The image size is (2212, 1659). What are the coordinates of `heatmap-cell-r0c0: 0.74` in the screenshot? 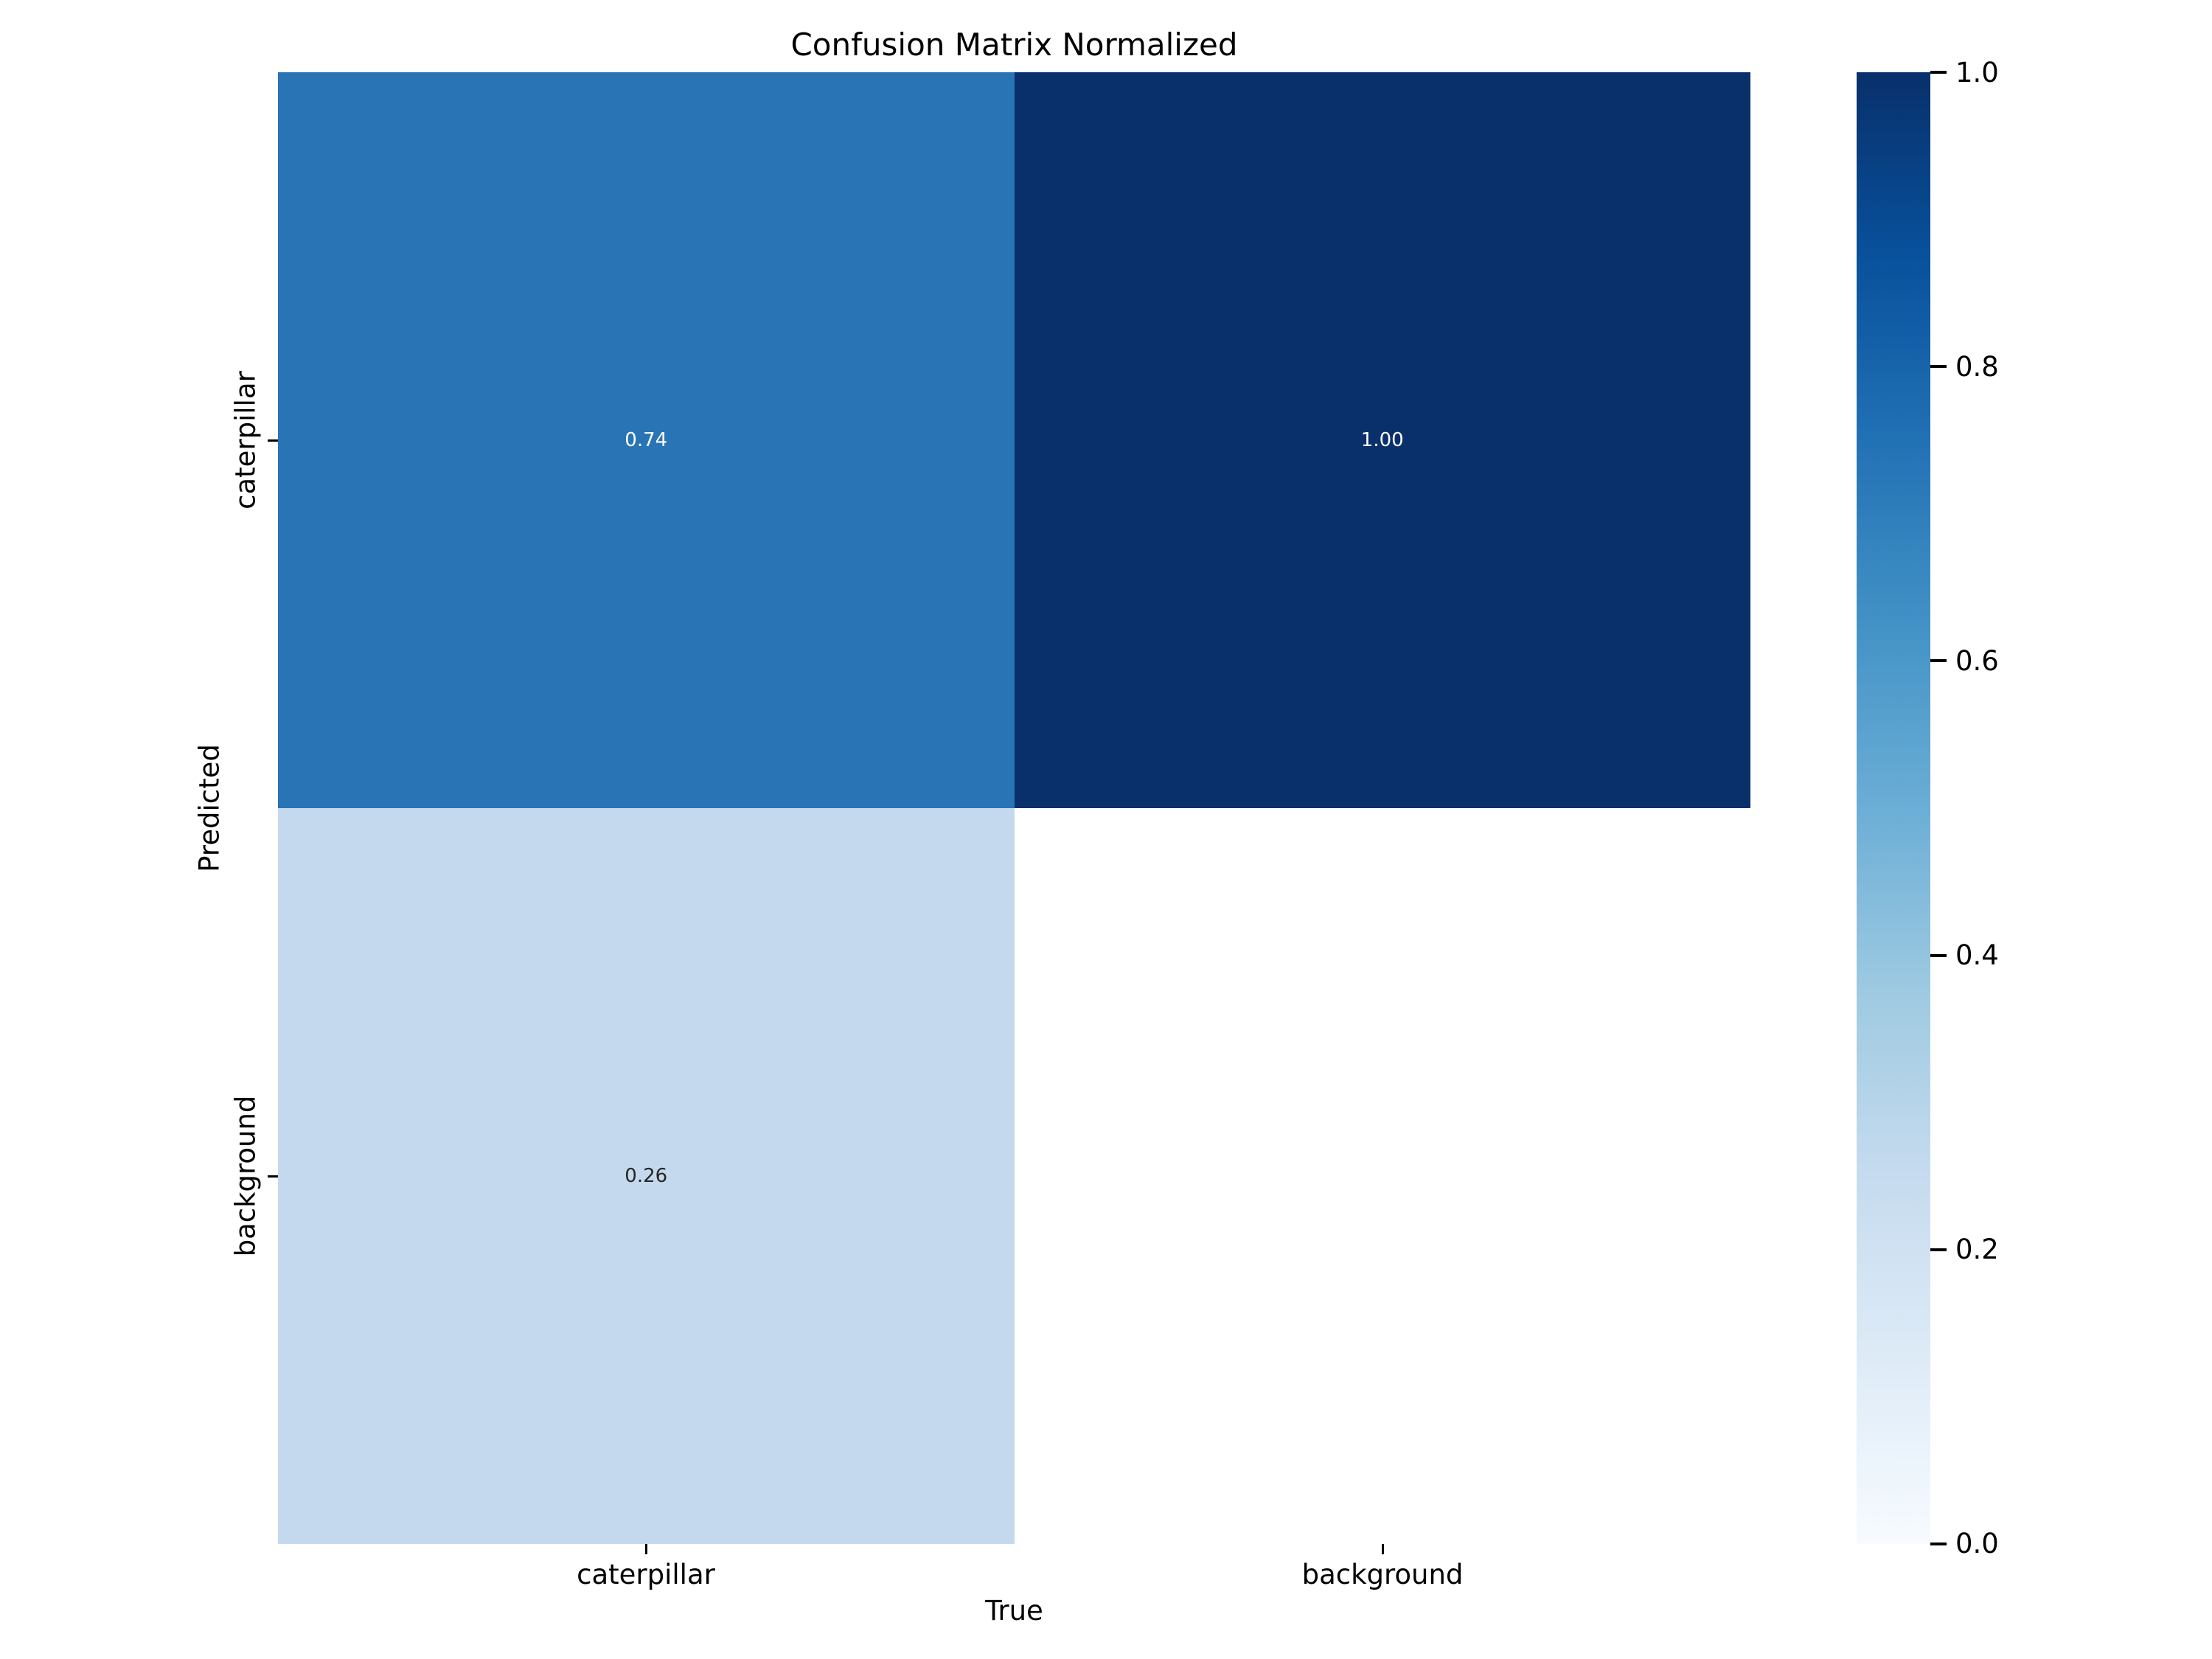 It's located at (646, 440).